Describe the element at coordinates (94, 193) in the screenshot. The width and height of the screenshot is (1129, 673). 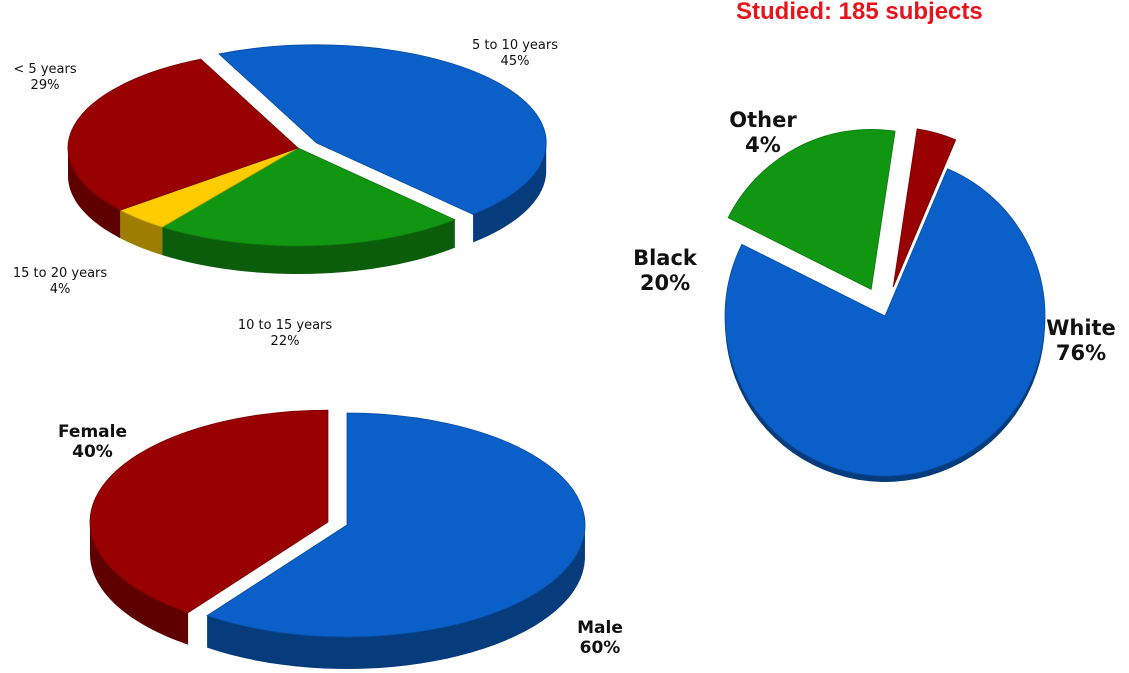
I see `pie-slice-side-less-than-5-years` at that location.